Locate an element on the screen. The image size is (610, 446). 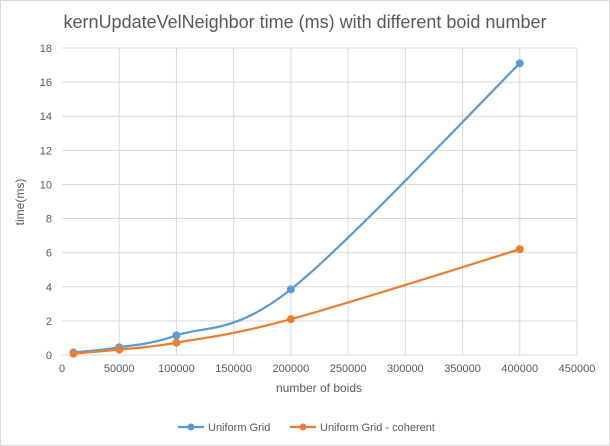
legend-item: Uniform Grid is located at coordinates (224, 428).